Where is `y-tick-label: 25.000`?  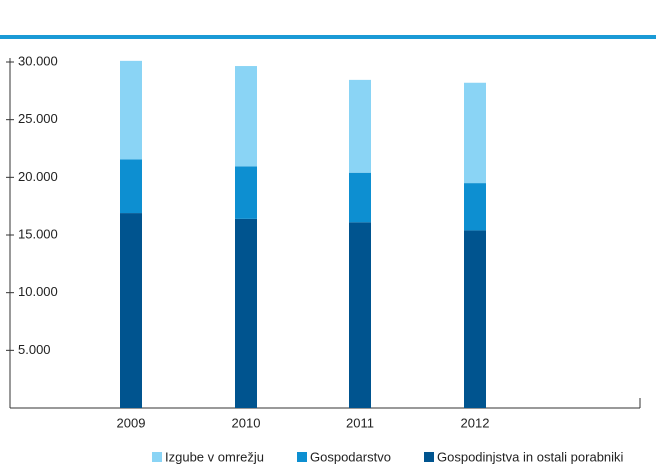
y-tick-label: 25.000 is located at coordinates (38, 118).